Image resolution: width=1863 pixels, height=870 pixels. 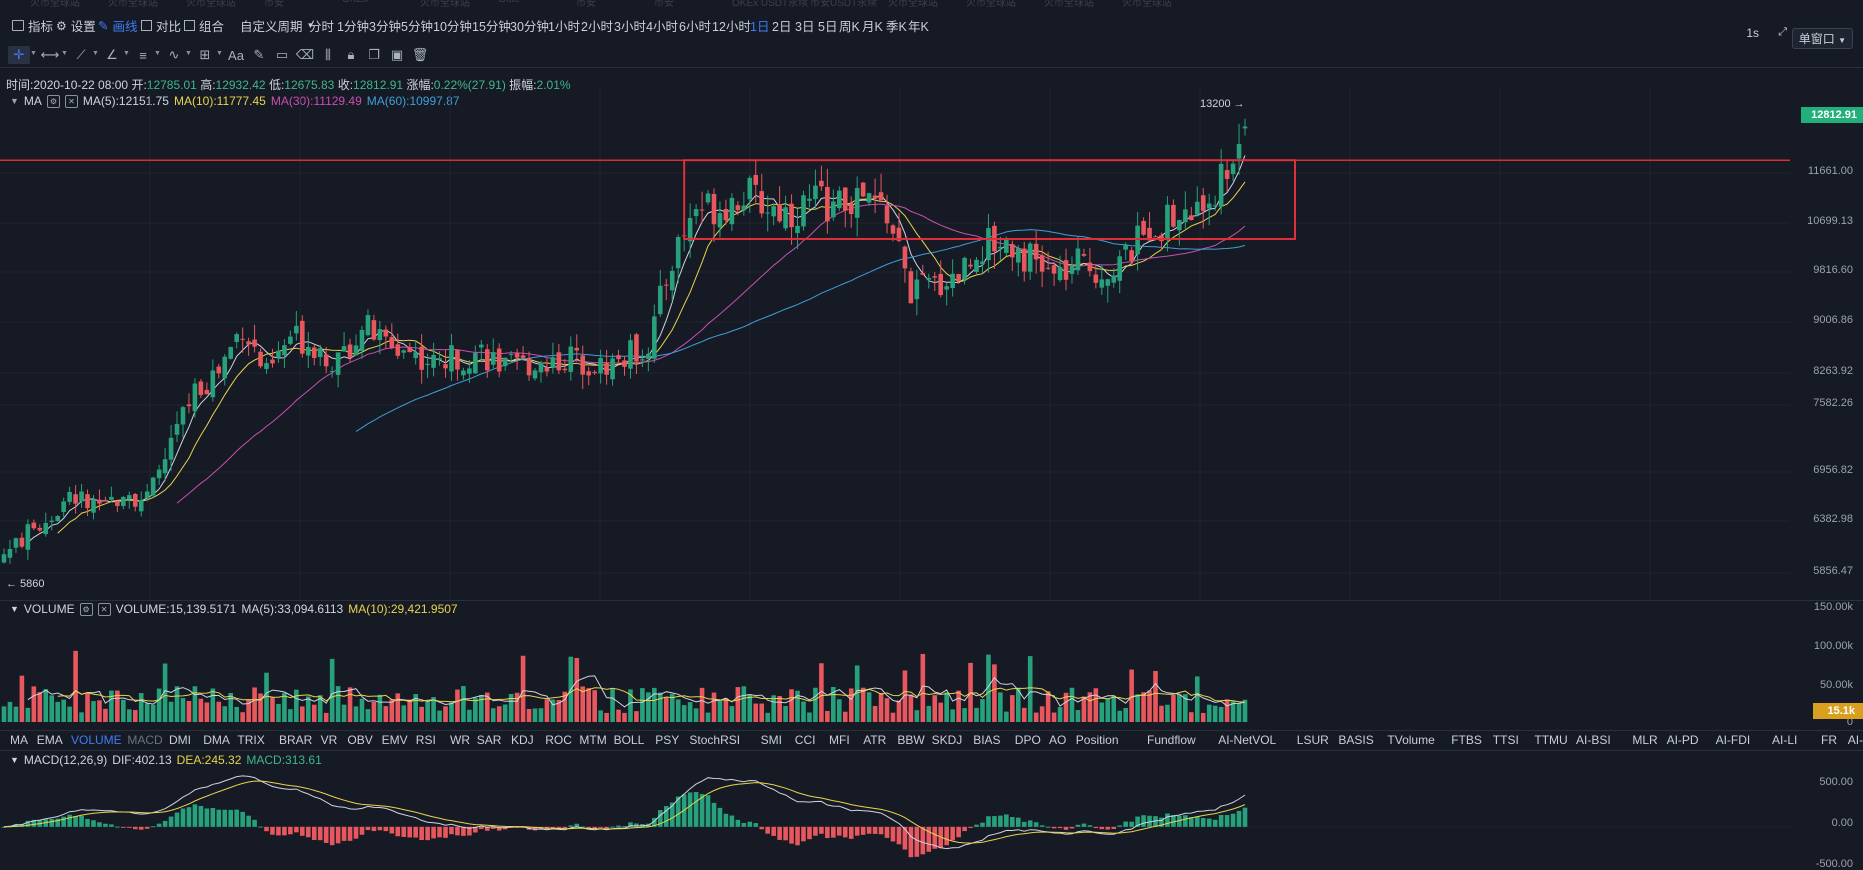 I want to click on indicator-tab-ao: AO, so click(x=1058, y=740).